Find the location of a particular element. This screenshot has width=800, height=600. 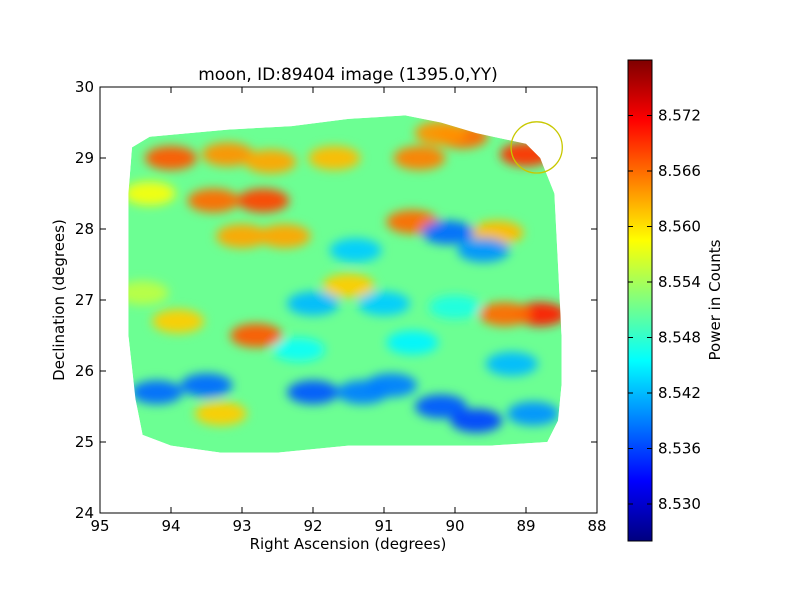

y-tick-label: 25 is located at coordinates (84, 442).